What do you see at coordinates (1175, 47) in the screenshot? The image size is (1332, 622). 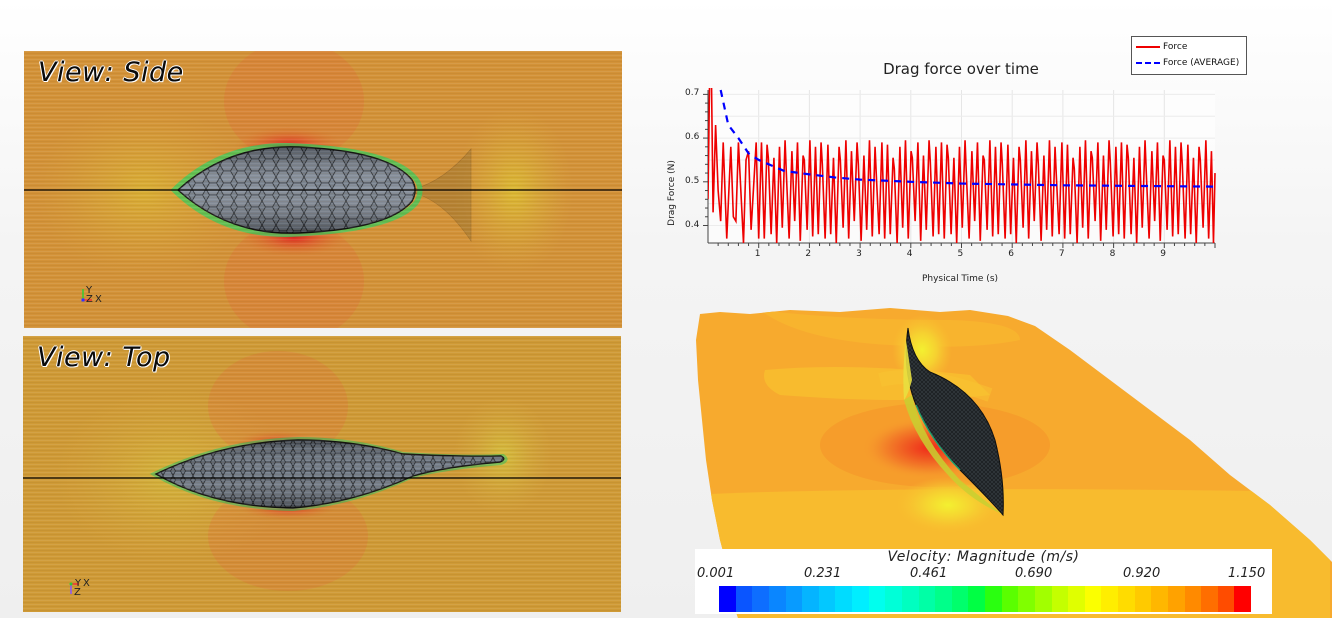 I see `legend-label: Force` at bounding box center [1175, 47].